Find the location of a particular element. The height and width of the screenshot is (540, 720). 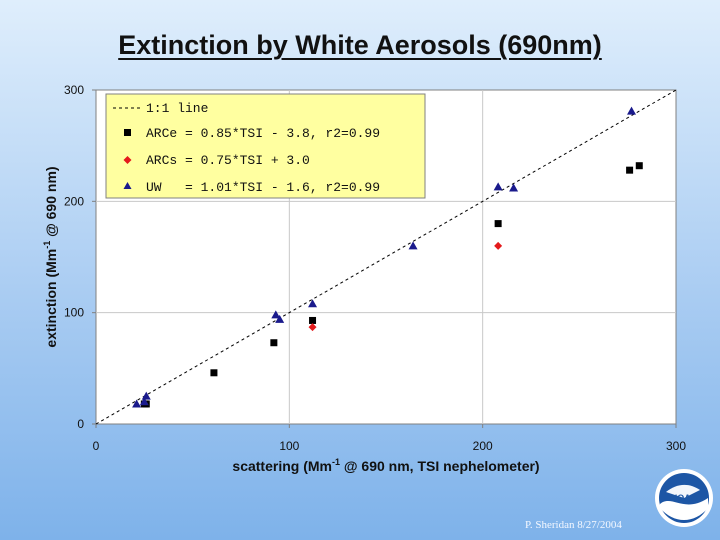

legend-label-arce: ARCe = 0.85*TSI - 3.8, r2=0.99 is located at coordinates (263, 133).